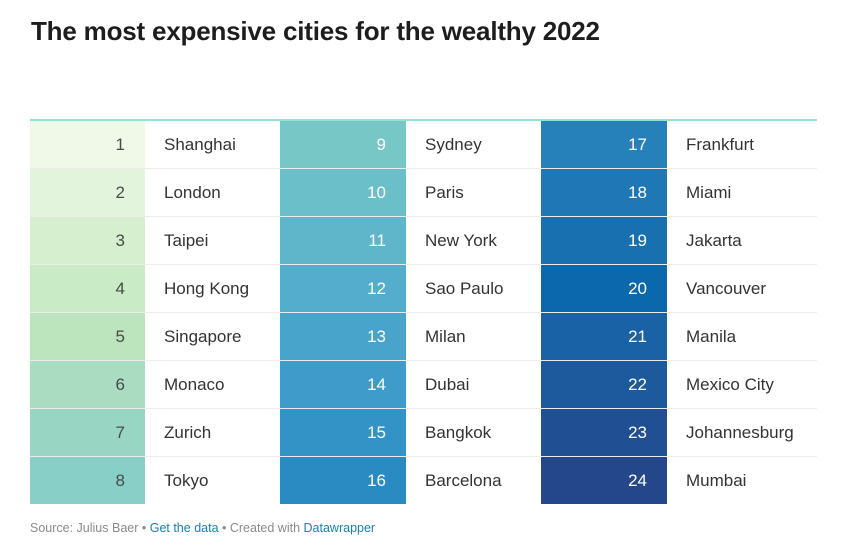  I want to click on rank-cell: 5, so click(87, 336).